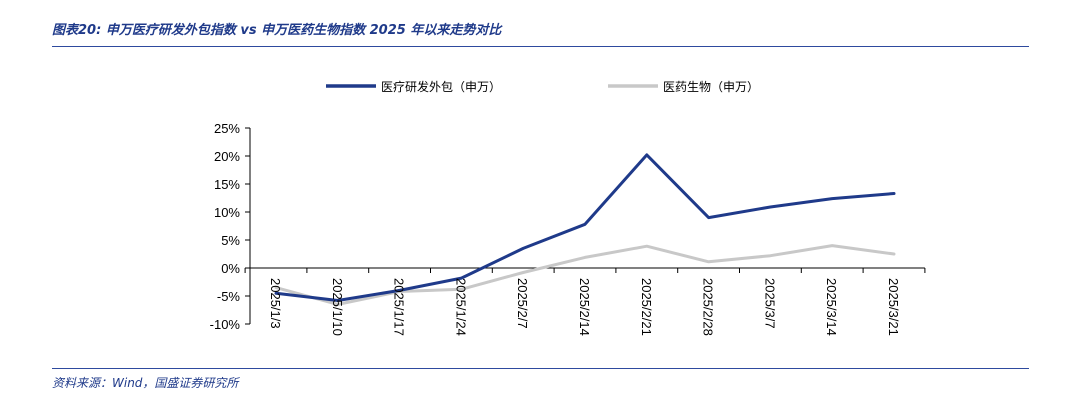 The width and height of the screenshot is (1080, 410). I want to click on legend-label-2: 医药生物（申万）, so click(711, 87).